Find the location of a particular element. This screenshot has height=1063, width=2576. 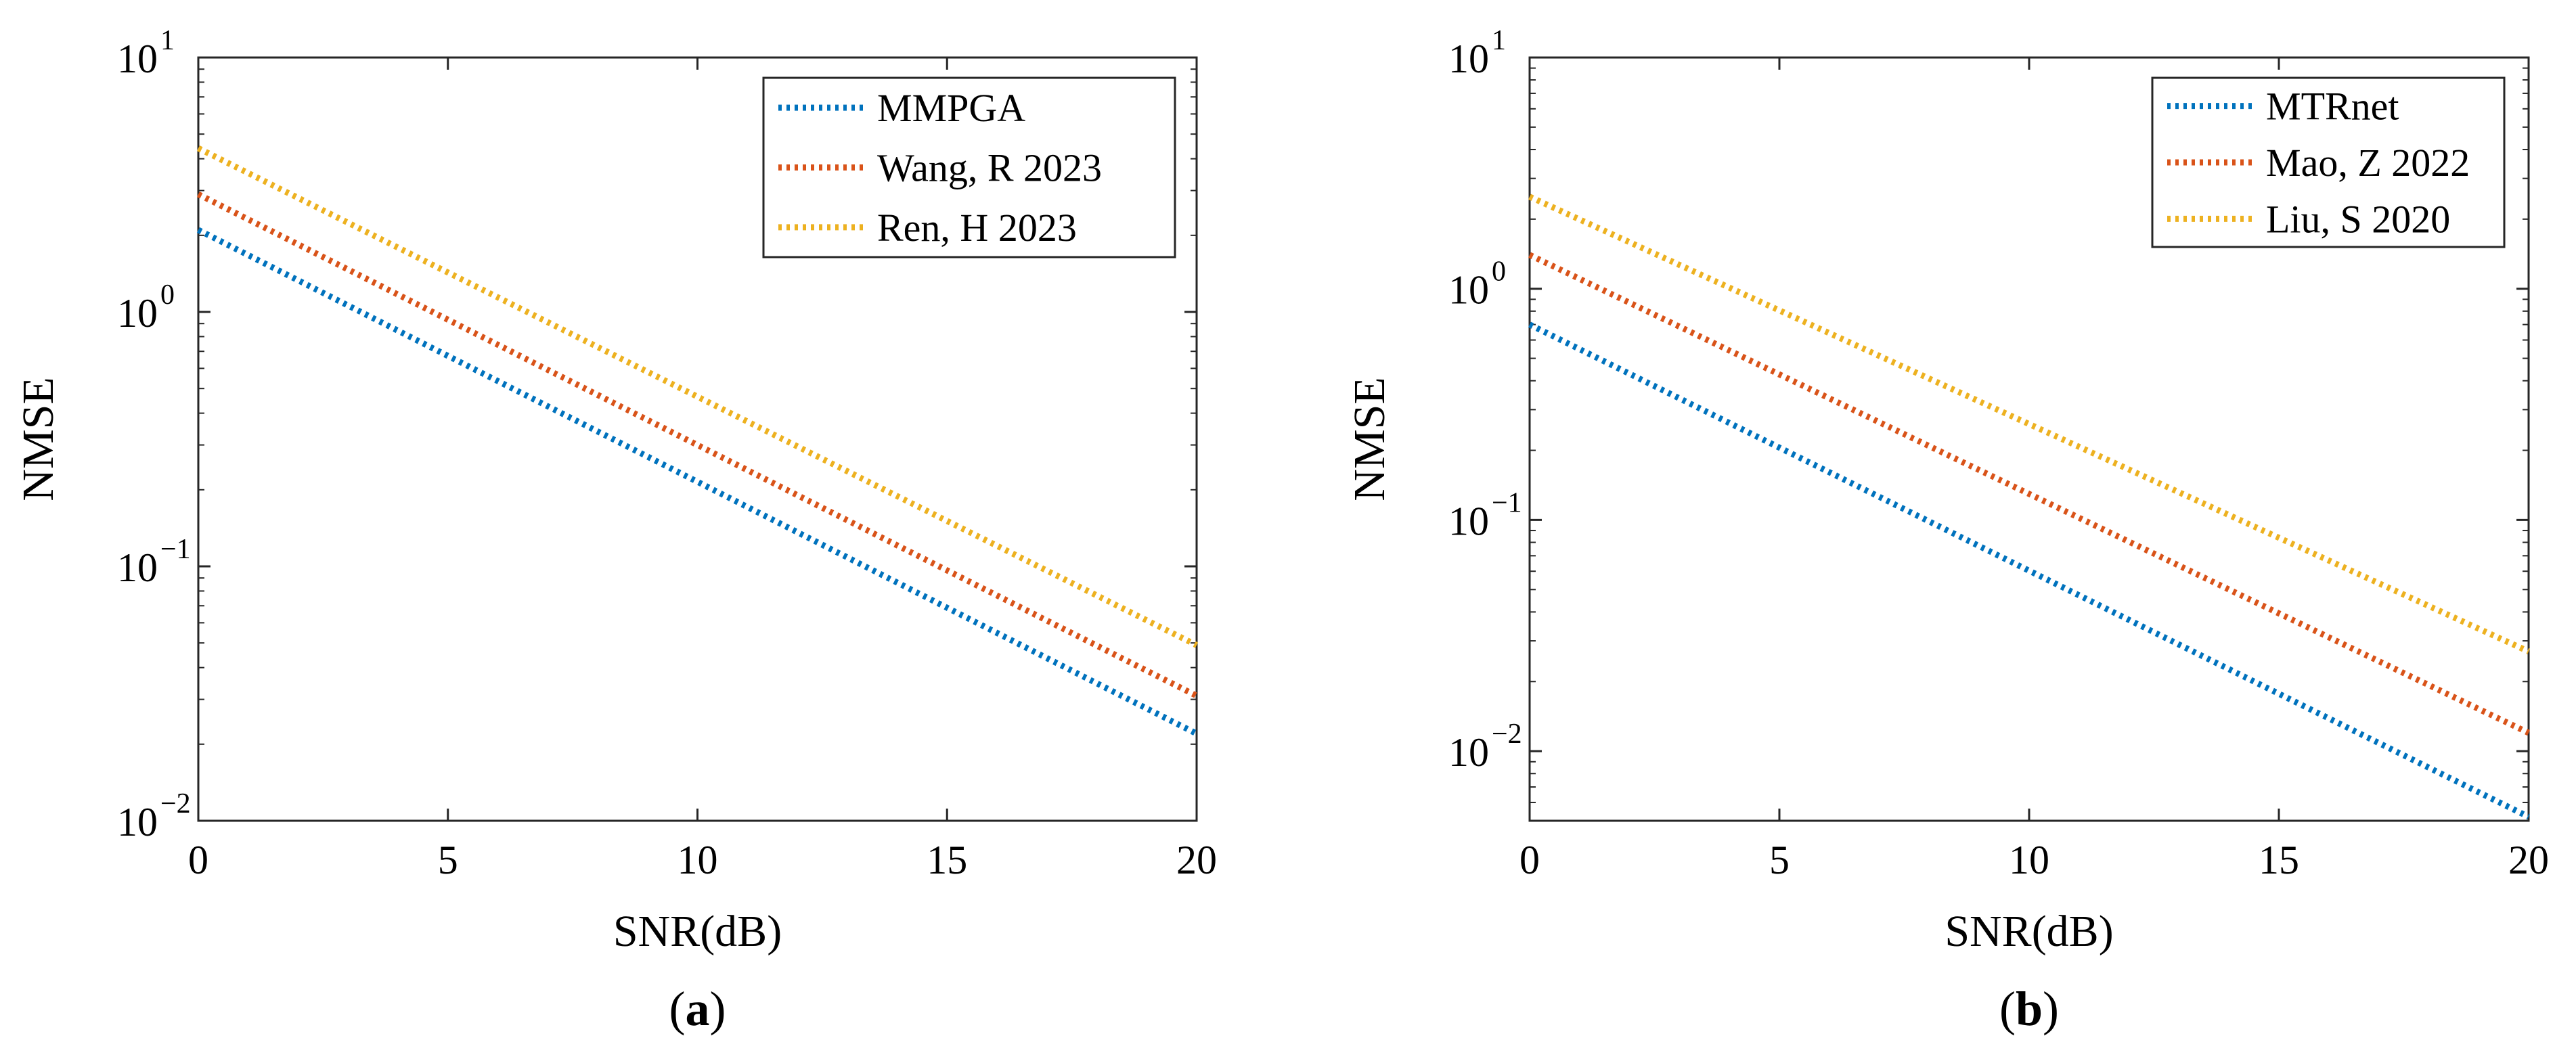

panel-label: (b) is located at coordinates (2029, 1009).